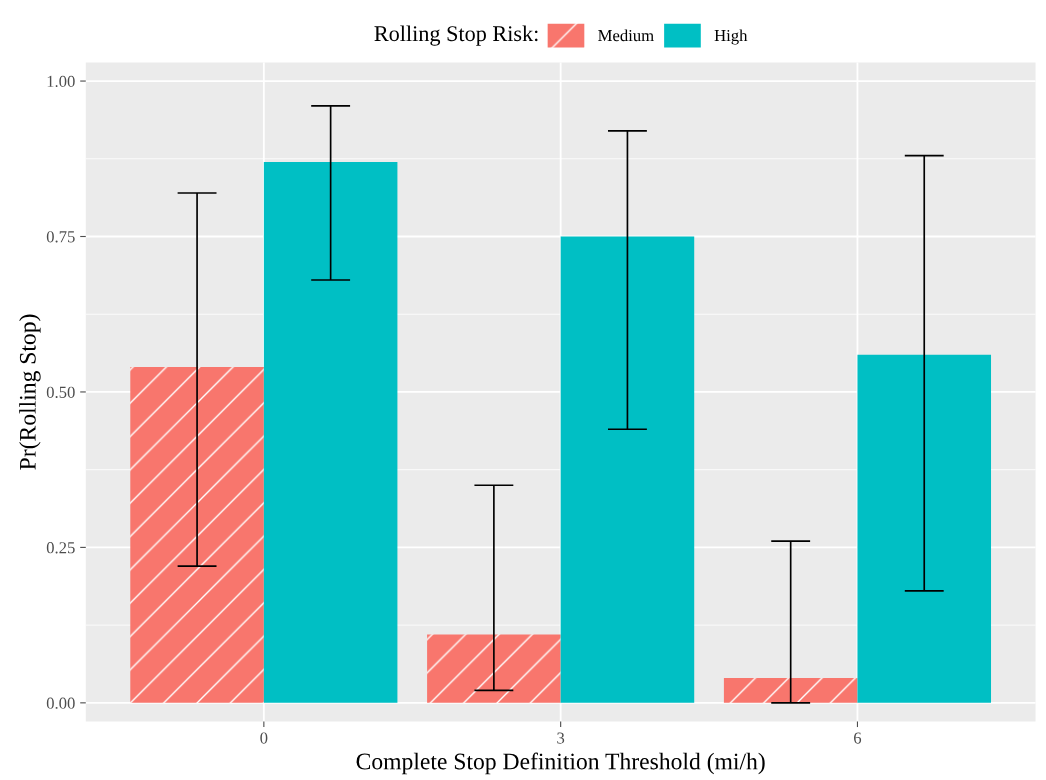  Describe the element at coordinates (264, 738) in the screenshot. I see `x-tick-label: 0` at that location.